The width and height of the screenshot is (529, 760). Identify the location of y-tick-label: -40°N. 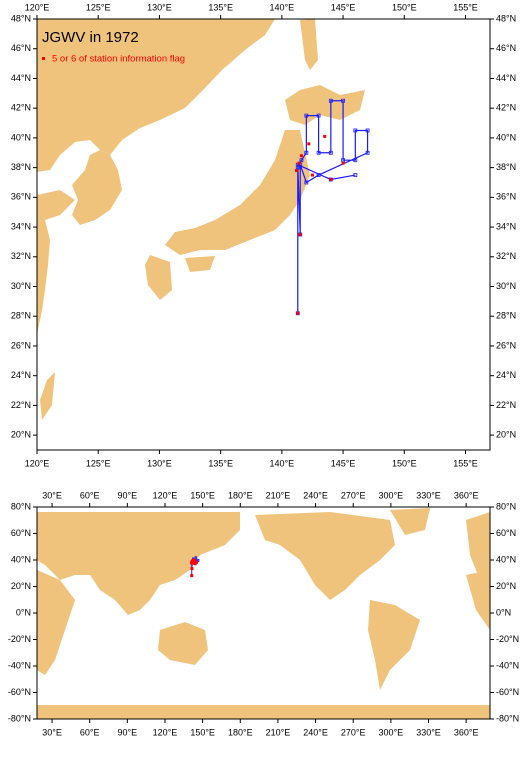
(507, 665).